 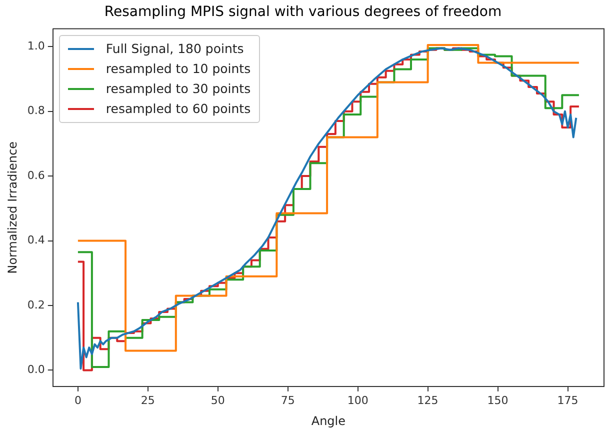 What do you see at coordinates (328, 421) in the screenshot?
I see `x-axis-title: Angle` at bounding box center [328, 421].